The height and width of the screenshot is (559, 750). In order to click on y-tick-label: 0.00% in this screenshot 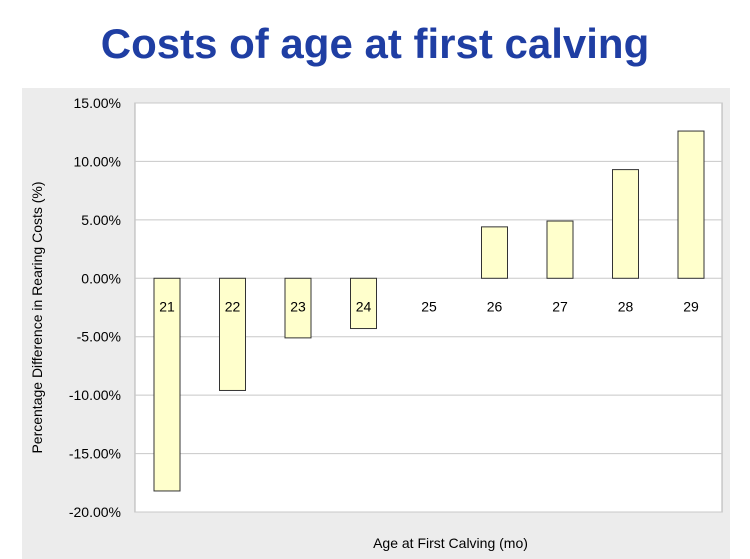, I will do `click(101, 278)`.